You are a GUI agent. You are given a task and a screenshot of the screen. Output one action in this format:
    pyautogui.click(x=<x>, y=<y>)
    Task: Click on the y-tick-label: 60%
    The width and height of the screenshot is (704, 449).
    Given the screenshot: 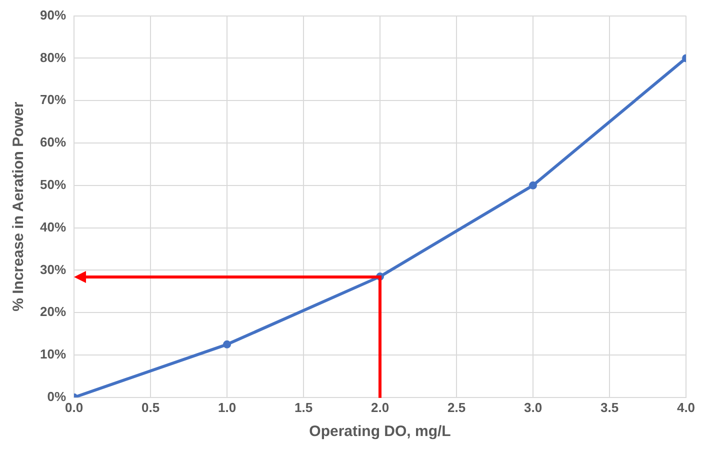 What is the action you would take?
    pyautogui.click(x=53, y=142)
    